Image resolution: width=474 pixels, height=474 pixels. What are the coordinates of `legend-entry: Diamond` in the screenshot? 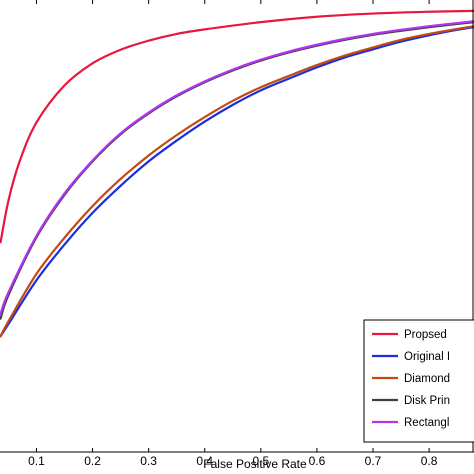 It's located at (427, 379).